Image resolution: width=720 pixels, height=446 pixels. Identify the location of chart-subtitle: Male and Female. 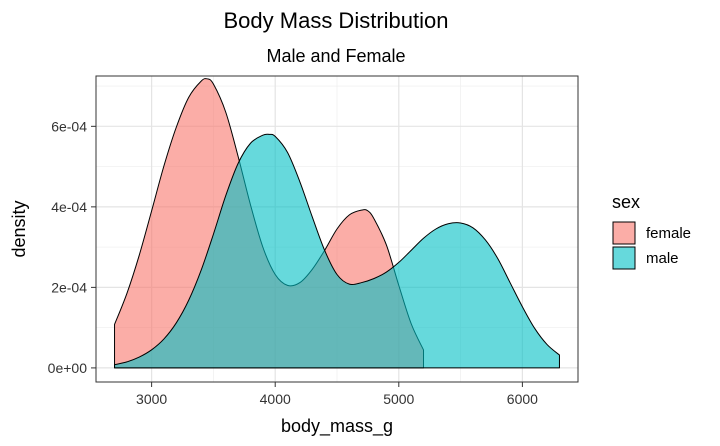
(335, 56).